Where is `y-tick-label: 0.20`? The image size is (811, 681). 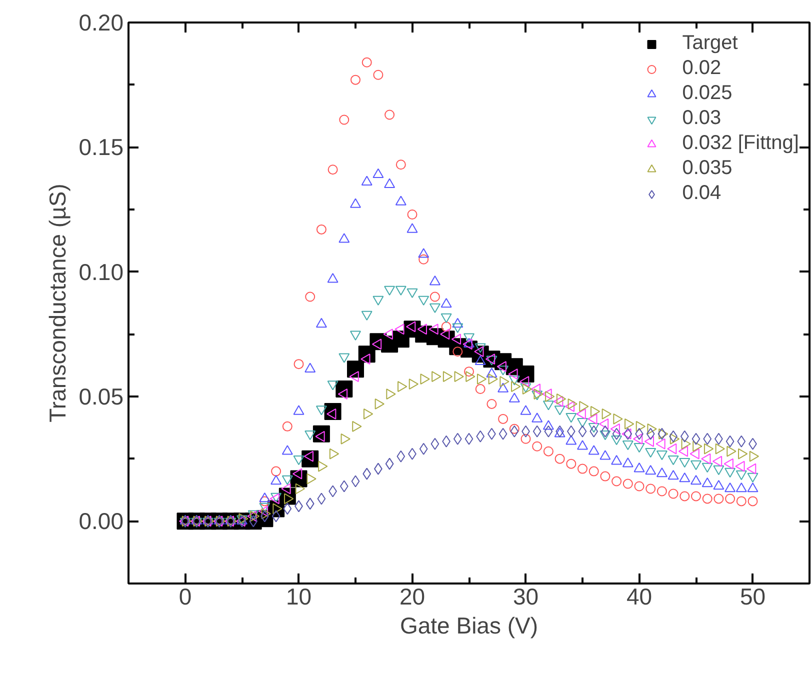
y-tick-label: 0.20 is located at coordinates (101, 23).